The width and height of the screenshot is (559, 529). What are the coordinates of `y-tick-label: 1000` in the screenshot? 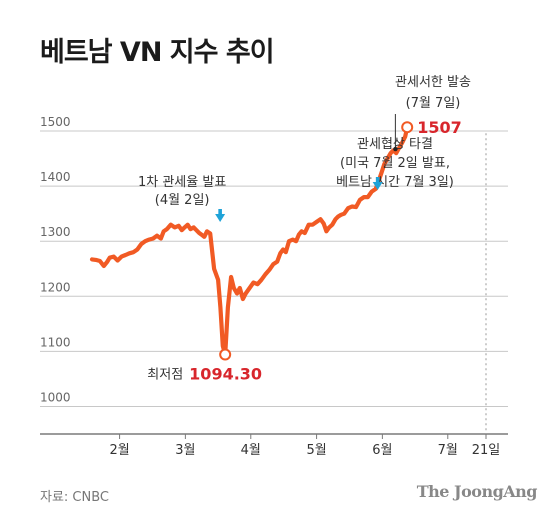 It's located at (55, 397).